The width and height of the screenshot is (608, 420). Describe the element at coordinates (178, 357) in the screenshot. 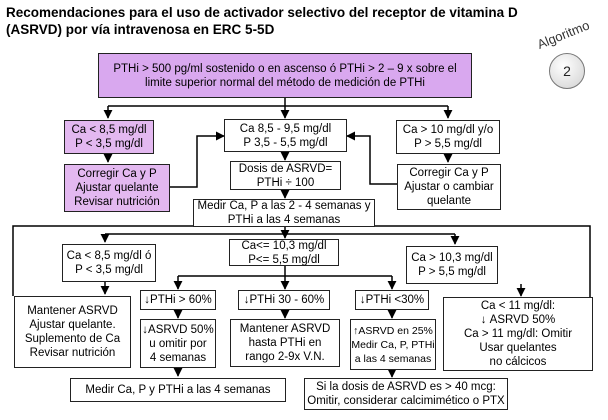

I see `reduce-line-3: 4 semanas` at that location.